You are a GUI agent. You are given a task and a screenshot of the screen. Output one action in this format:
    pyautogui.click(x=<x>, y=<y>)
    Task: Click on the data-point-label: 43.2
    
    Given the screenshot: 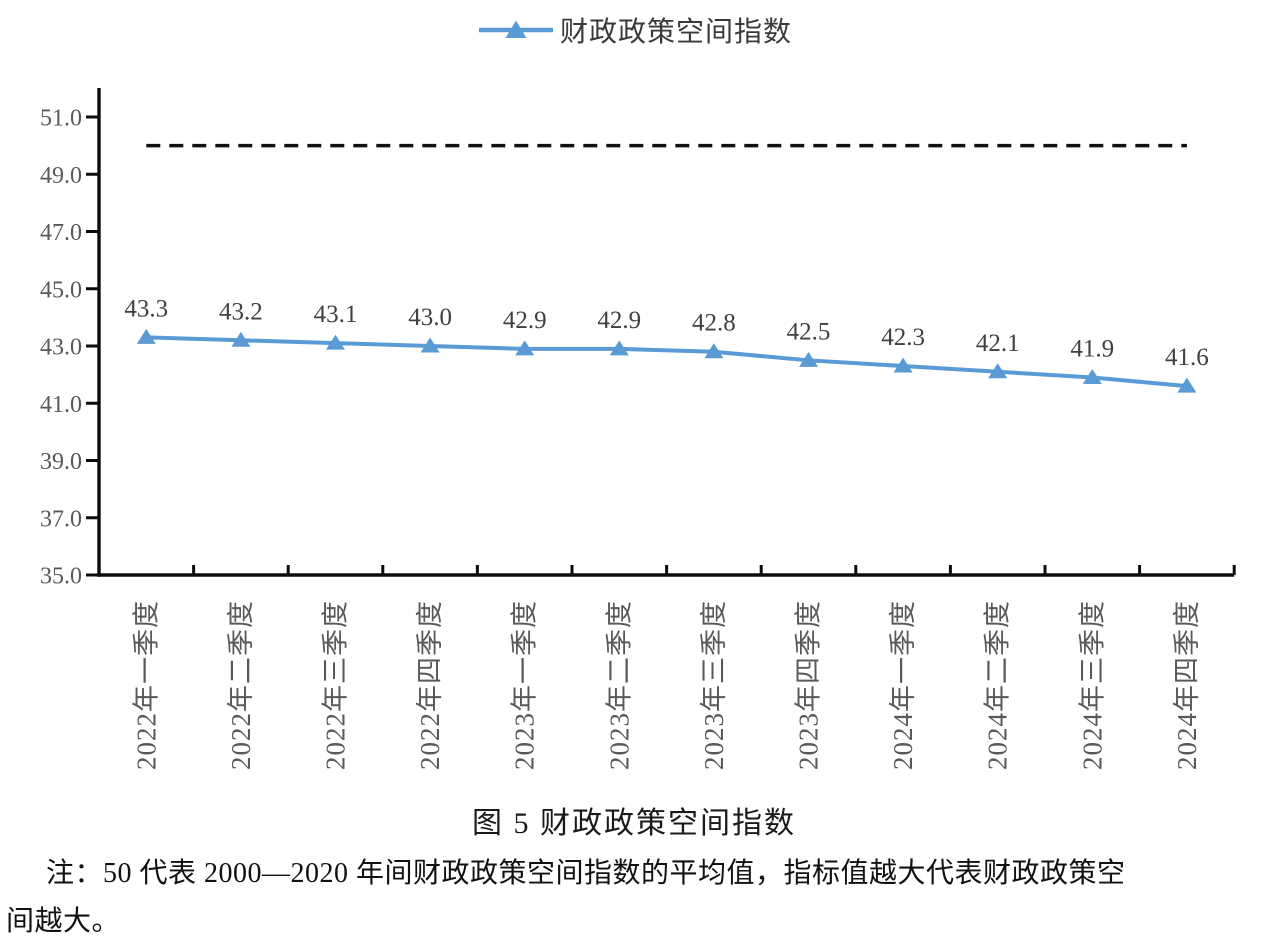 What is the action you would take?
    pyautogui.click(x=241, y=311)
    